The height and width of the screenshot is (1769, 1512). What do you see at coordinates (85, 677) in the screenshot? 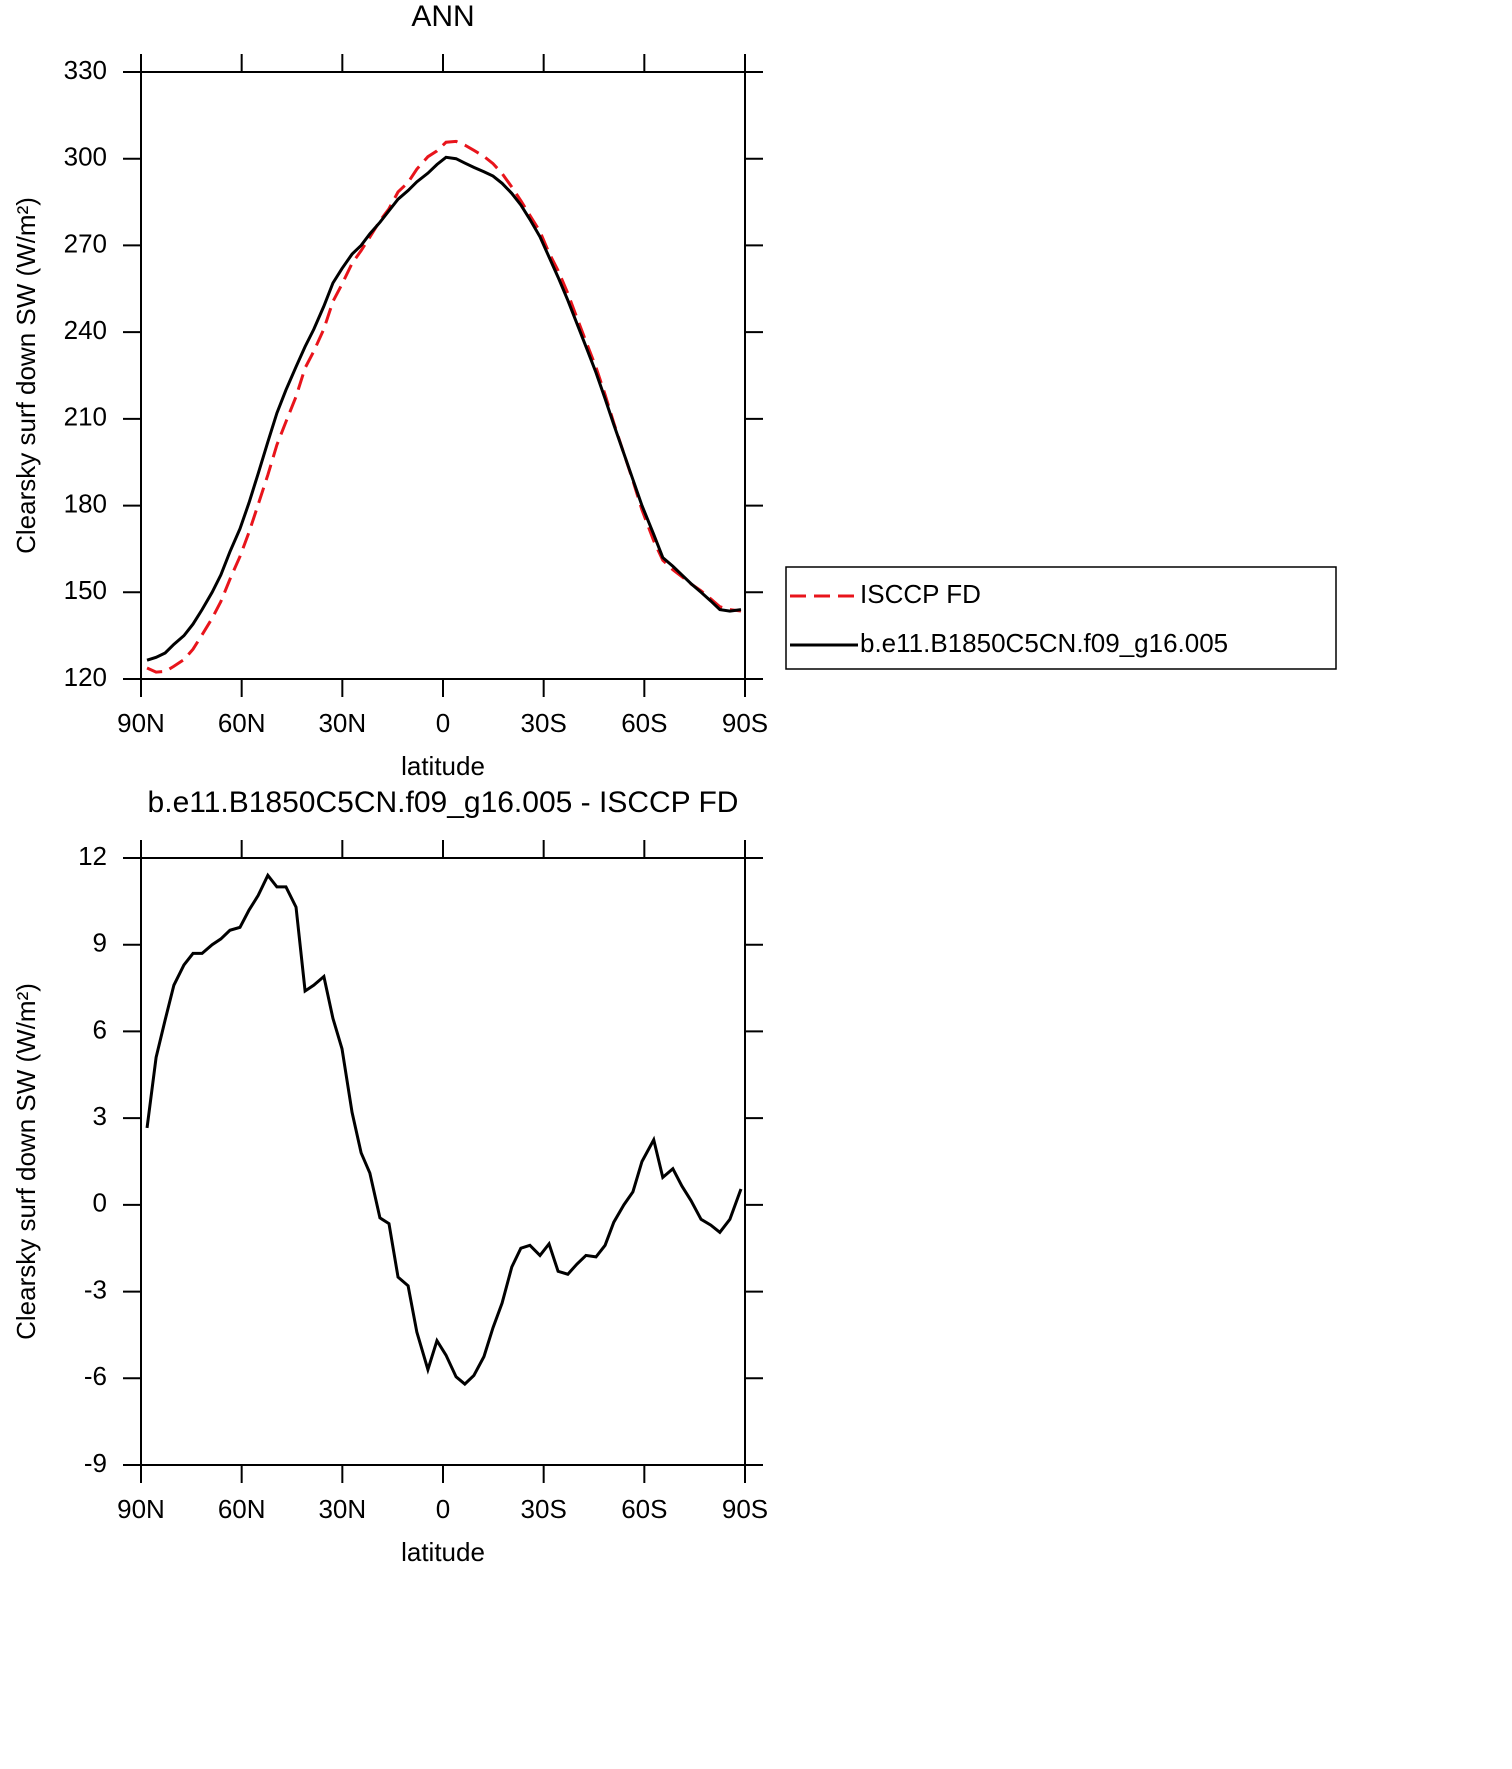
I see `y-tick-label: 120` at bounding box center [85, 677].